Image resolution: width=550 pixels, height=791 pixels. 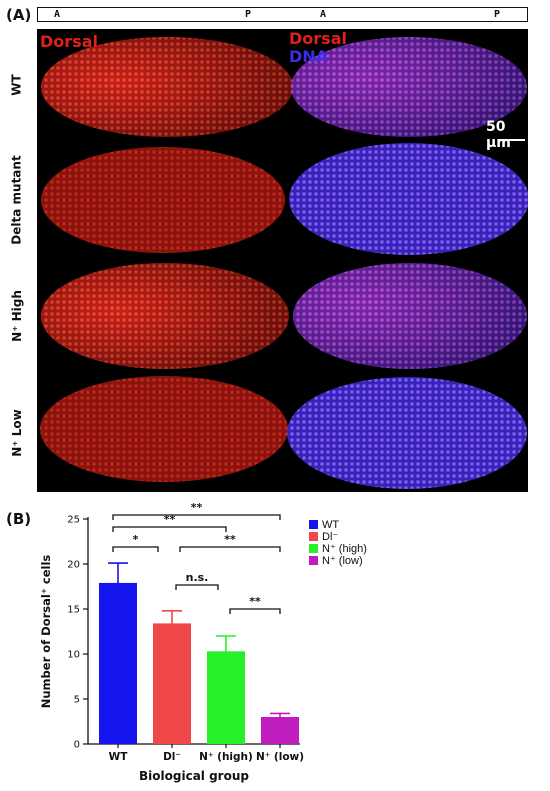 What do you see at coordinates (309, 56) in the screenshot?
I see `stain-label-dna: DNA` at bounding box center [309, 56].